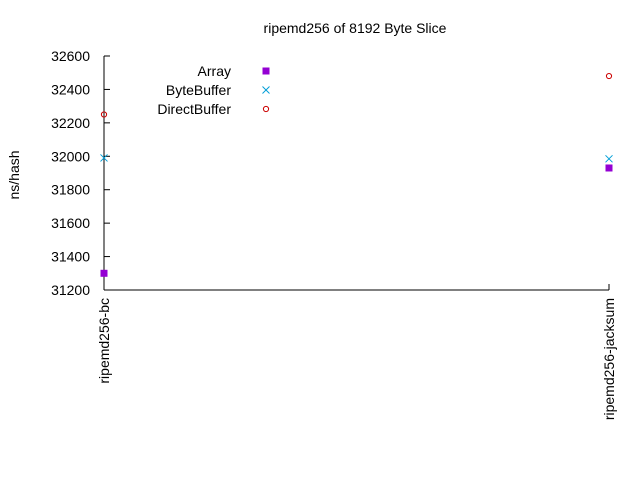 This screenshot has width=640, height=480. I want to click on legend-marker-bytebuffer, so click(266, 90).